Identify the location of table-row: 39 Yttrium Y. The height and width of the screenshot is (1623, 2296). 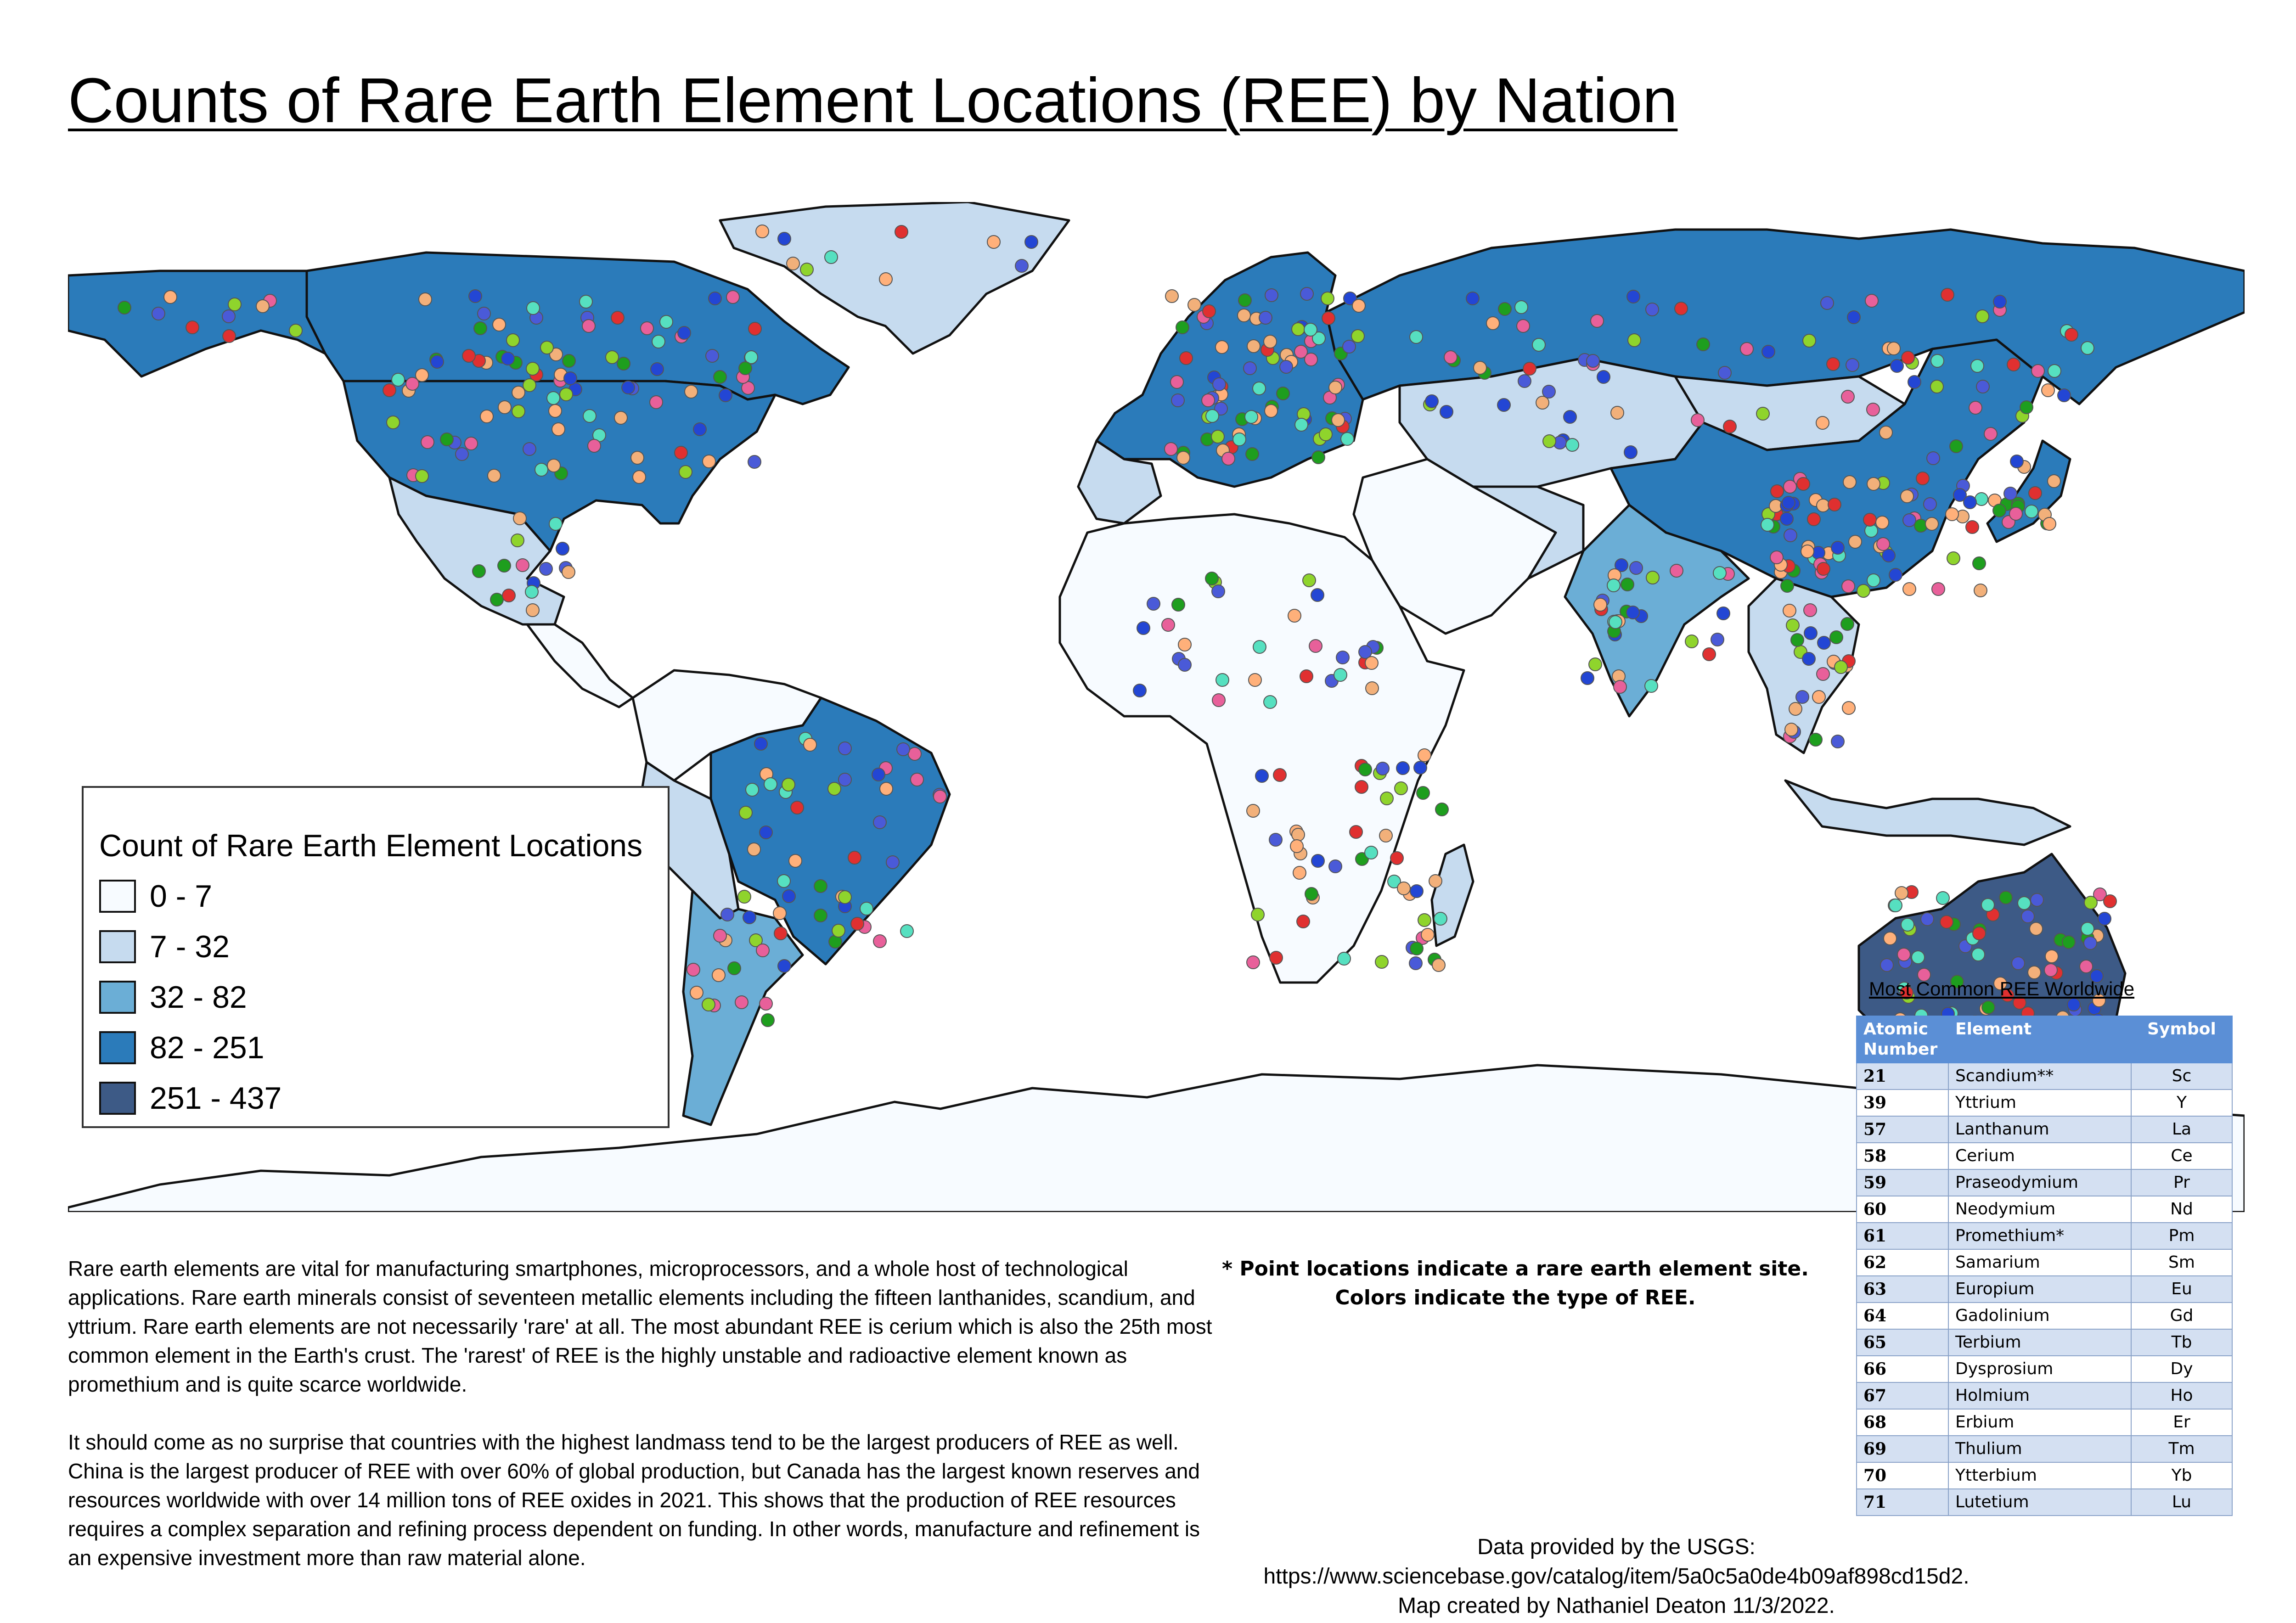
(2045, 1103).